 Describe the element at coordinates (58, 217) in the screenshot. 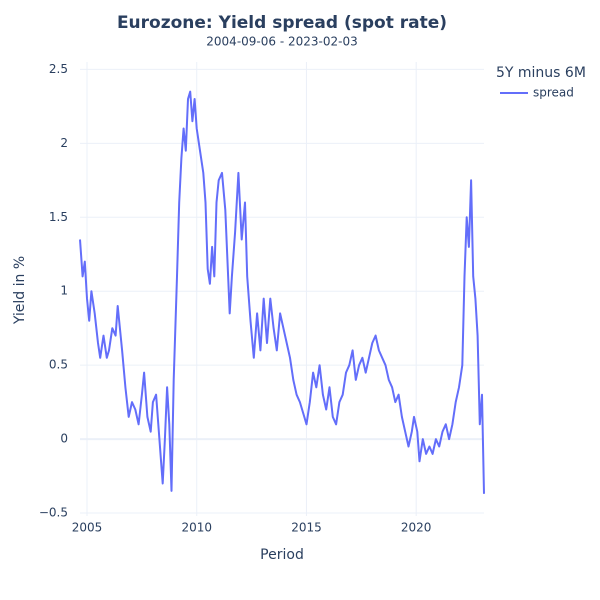

I see `y-tick-label: 1.5` at that location.